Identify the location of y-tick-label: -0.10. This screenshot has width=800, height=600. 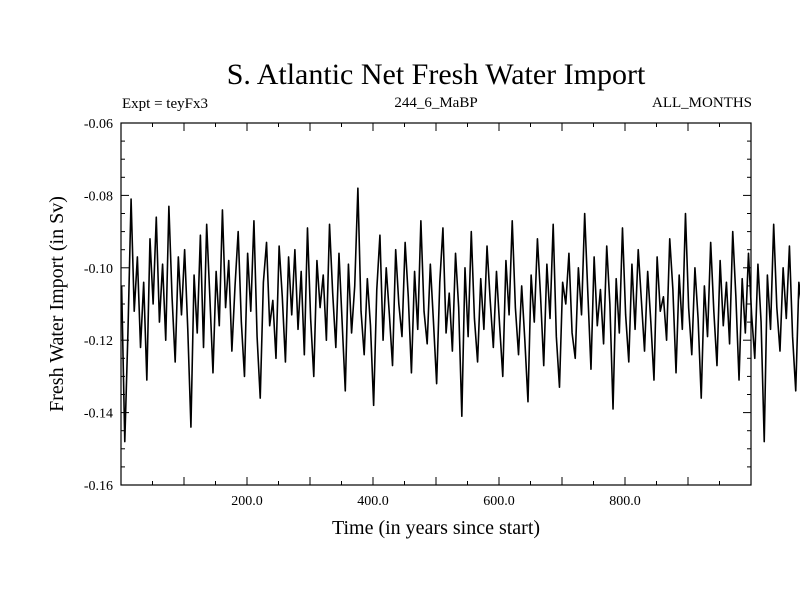
(98, 269).